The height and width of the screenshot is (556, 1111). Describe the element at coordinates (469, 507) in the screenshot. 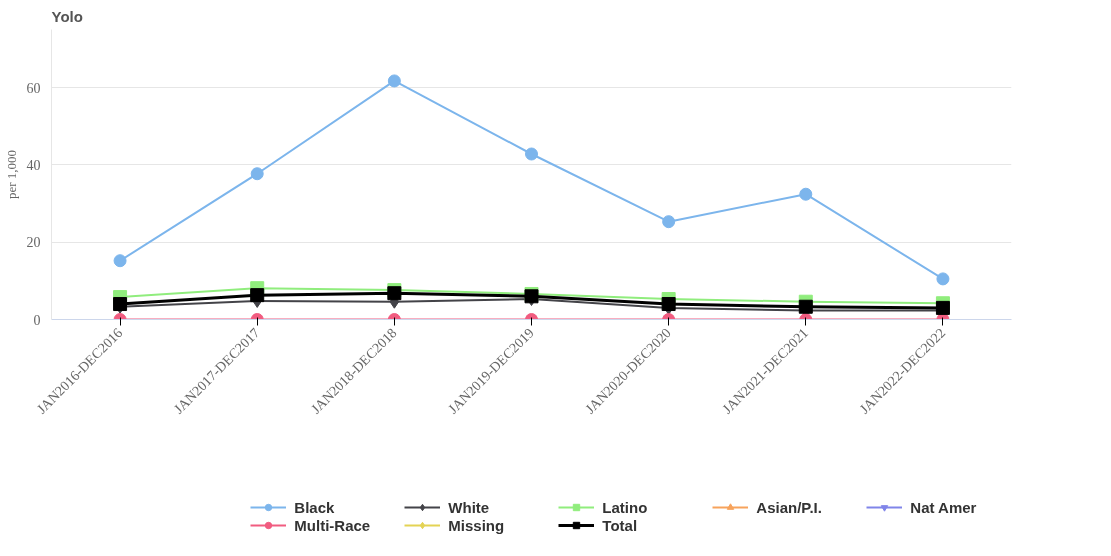

I see `legend-label: White` at that location.